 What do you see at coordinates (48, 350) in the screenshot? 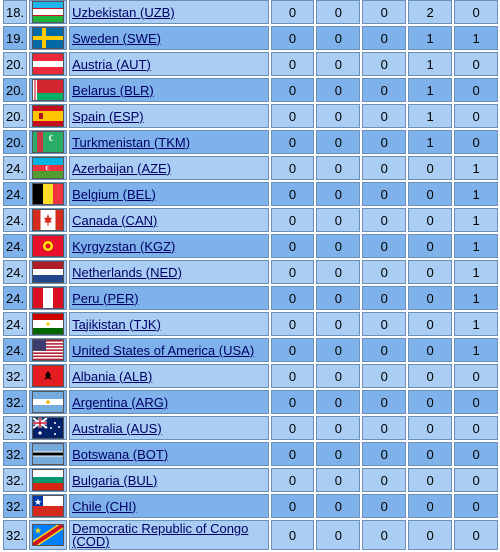
I see `usa-flag-icon` at bounding box center [48, 350].